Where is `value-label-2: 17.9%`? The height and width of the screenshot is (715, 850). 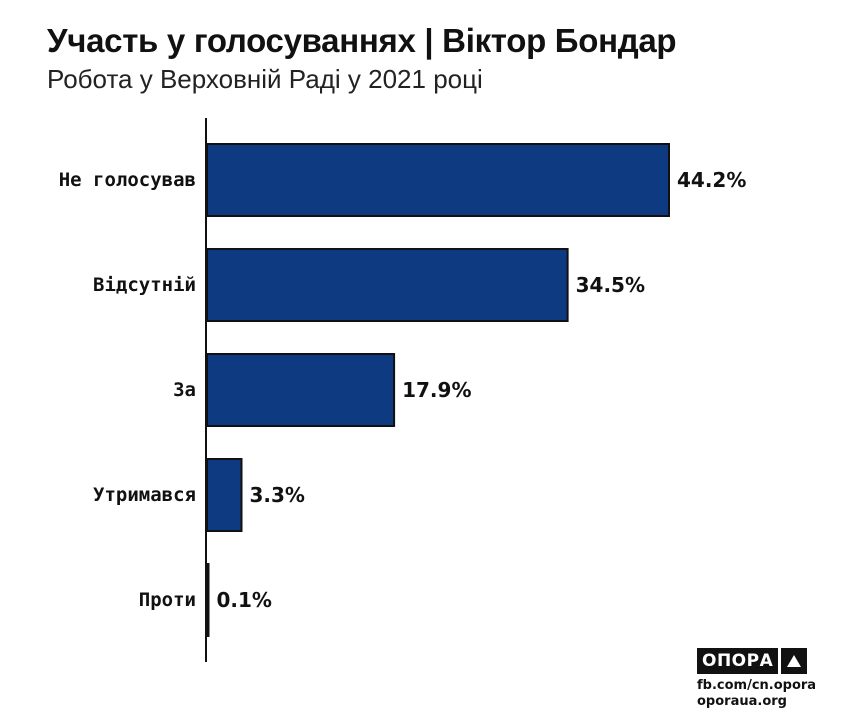 value-label-2: 17.9% is located at coordinates (436, 390).